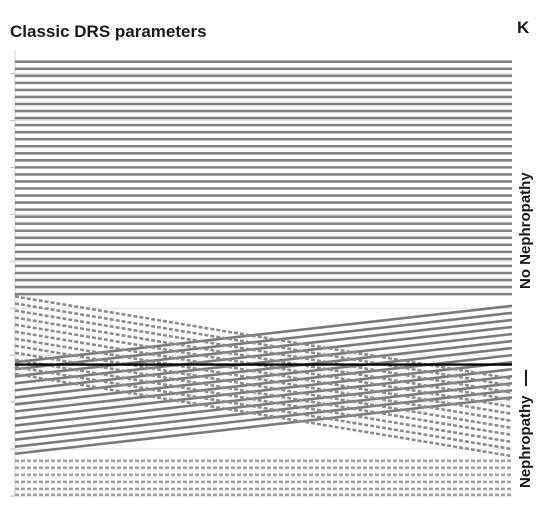  What do you see at coordinates (525, 441) in the screenshot?
I see `group-label-nephropathy: Nephropathy` at bounding box center [525, 441].